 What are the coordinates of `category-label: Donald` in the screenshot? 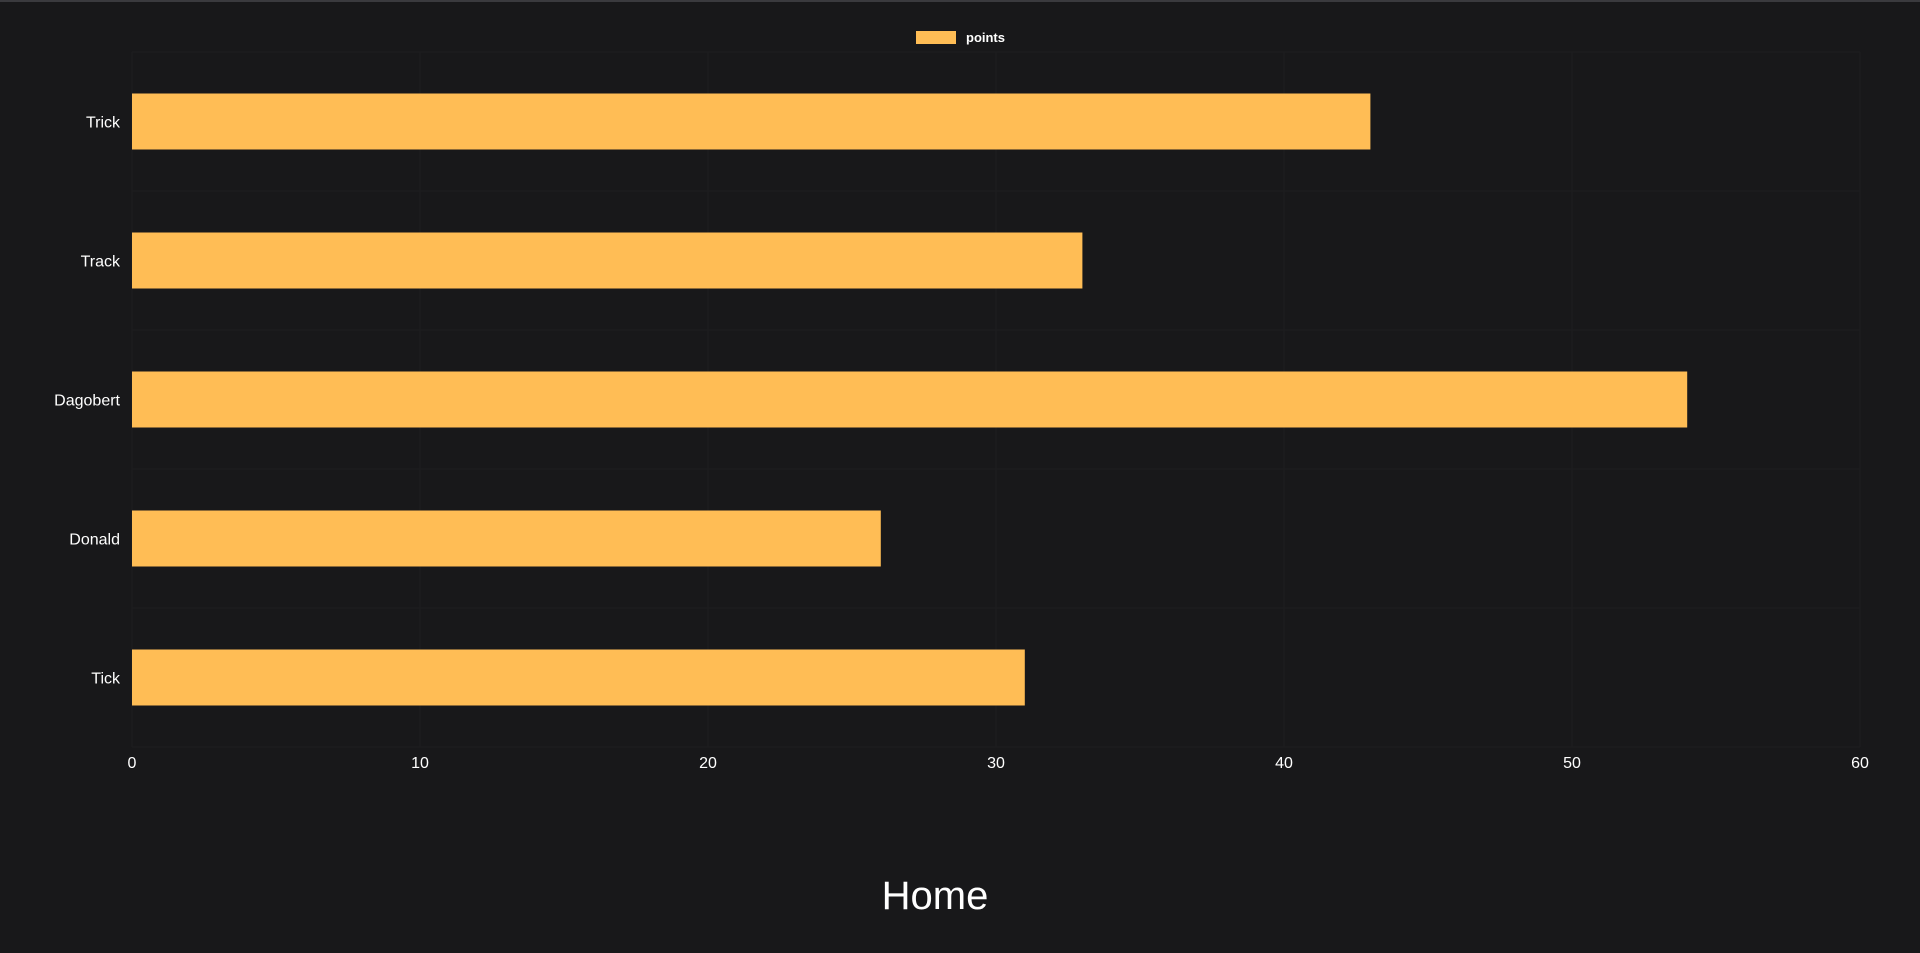 It's located at (94, 540).